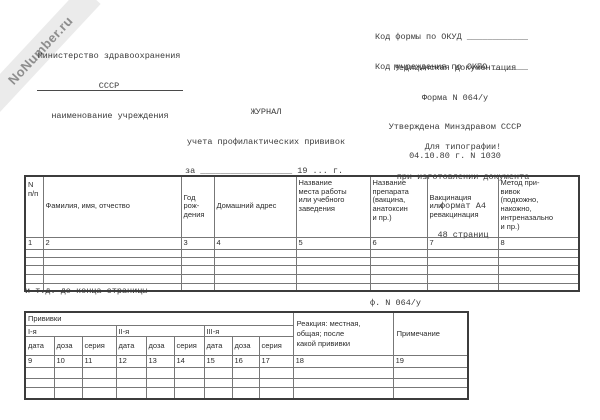  Describe the element at coordinates (112, 243) in the screenshot. I see `col-number: 2` at that location.